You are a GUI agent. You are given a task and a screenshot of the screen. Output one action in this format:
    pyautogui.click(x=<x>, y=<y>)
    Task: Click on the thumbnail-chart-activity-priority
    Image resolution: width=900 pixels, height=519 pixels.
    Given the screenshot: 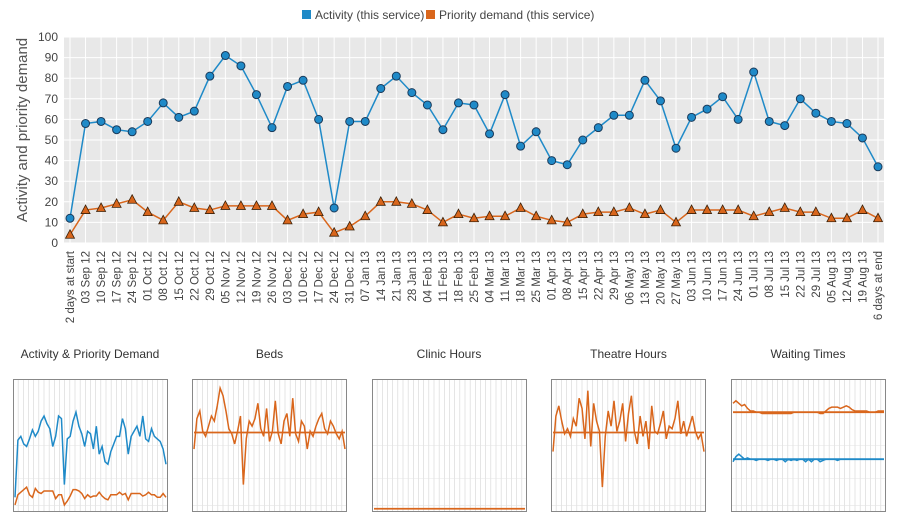 What is the action you would take?
    pyautogui.click(x=90, y=445)
    